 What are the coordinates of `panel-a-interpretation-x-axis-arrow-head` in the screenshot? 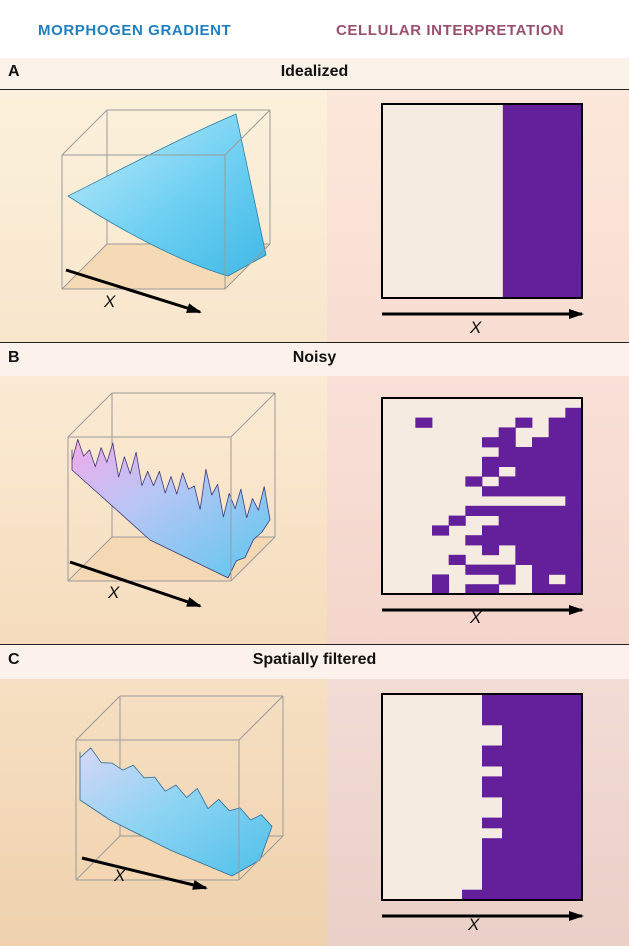 It's located at (576, 314).